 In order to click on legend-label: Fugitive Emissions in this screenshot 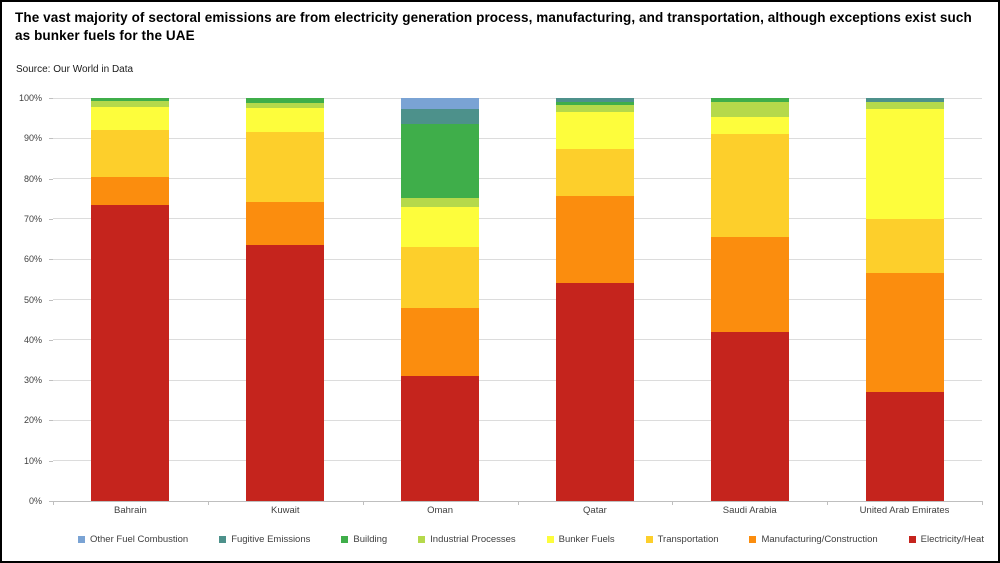, I will do `click(271, 539)`.